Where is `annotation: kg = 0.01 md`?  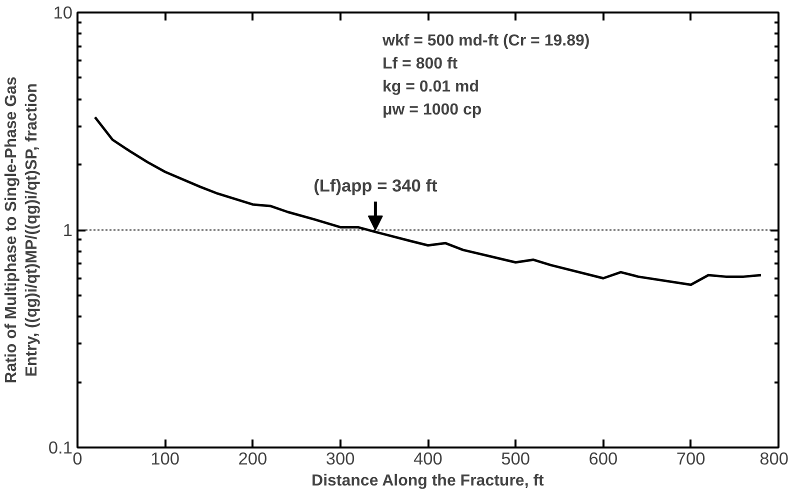 annotation: kg = 0.01 md is located at coordinates (430, 87).